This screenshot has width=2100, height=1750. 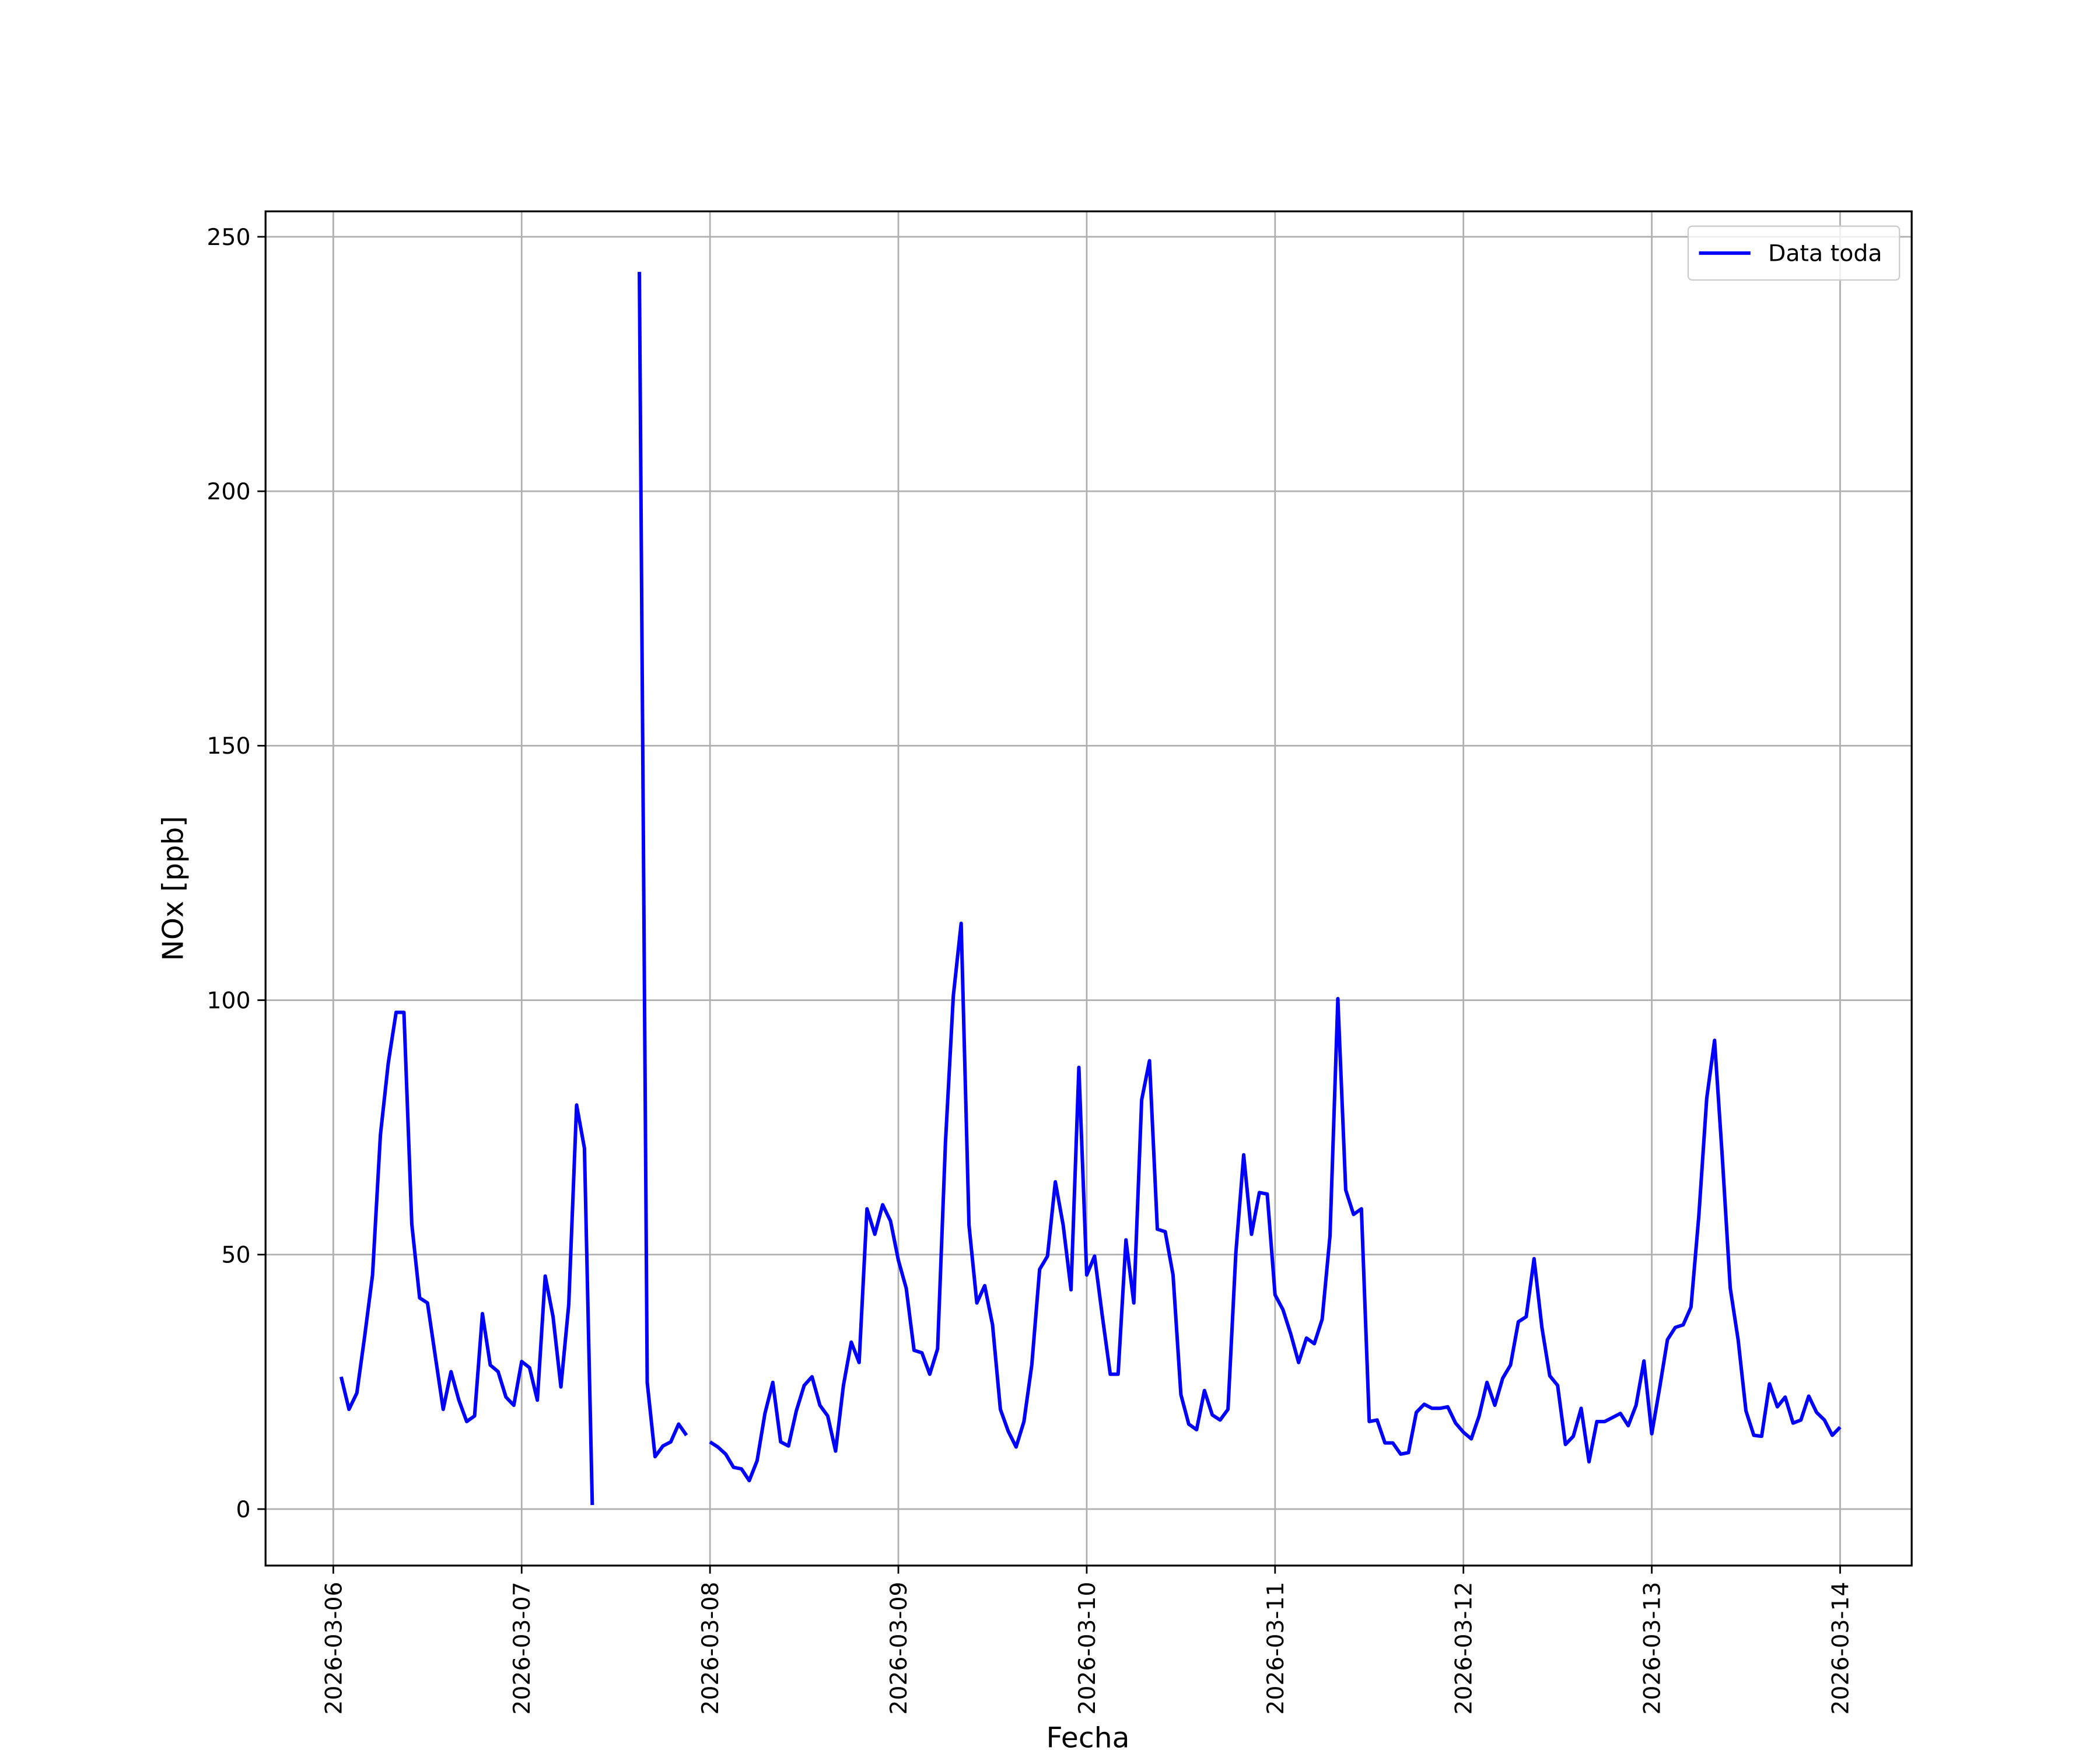 What do you see at coordinates (1275, 1648) in the screenshot?
I see `x-tick-label: 2026-03-11` at bounding box center [1275, 1648].